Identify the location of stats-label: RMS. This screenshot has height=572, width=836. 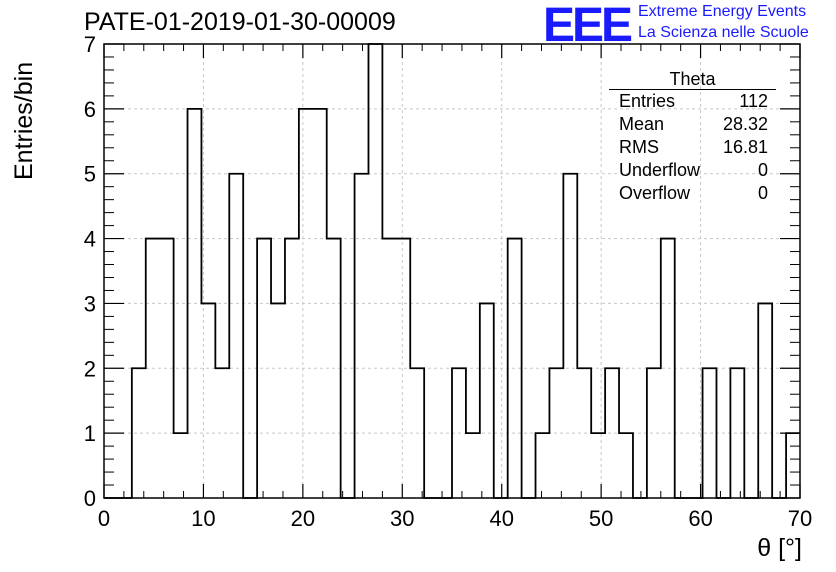
(639, 147).